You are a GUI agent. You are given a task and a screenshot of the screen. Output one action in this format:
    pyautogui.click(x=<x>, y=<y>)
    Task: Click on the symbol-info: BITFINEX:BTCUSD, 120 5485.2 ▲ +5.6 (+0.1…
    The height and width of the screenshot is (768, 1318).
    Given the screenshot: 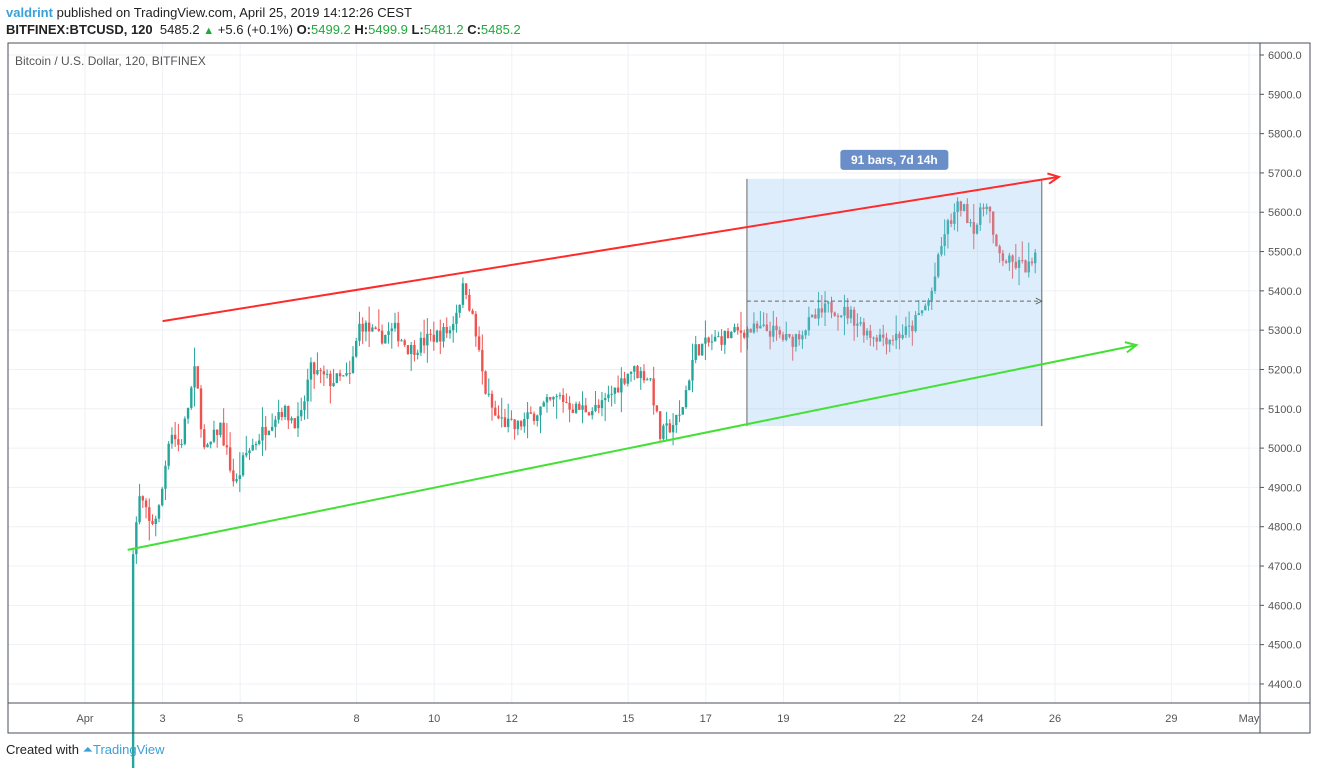 What is the action you would take?
    pyautogui.click(x=263, y=29)
    